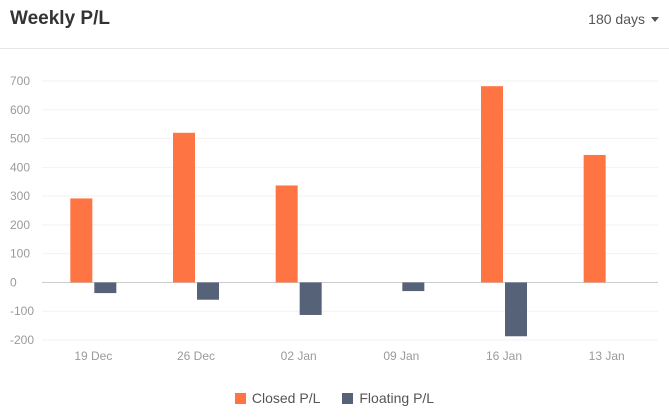  What do you see at coordinates (20, 196) in the screenshot?
I see `y-tick-label: 300` at bounding box center [20, 196].